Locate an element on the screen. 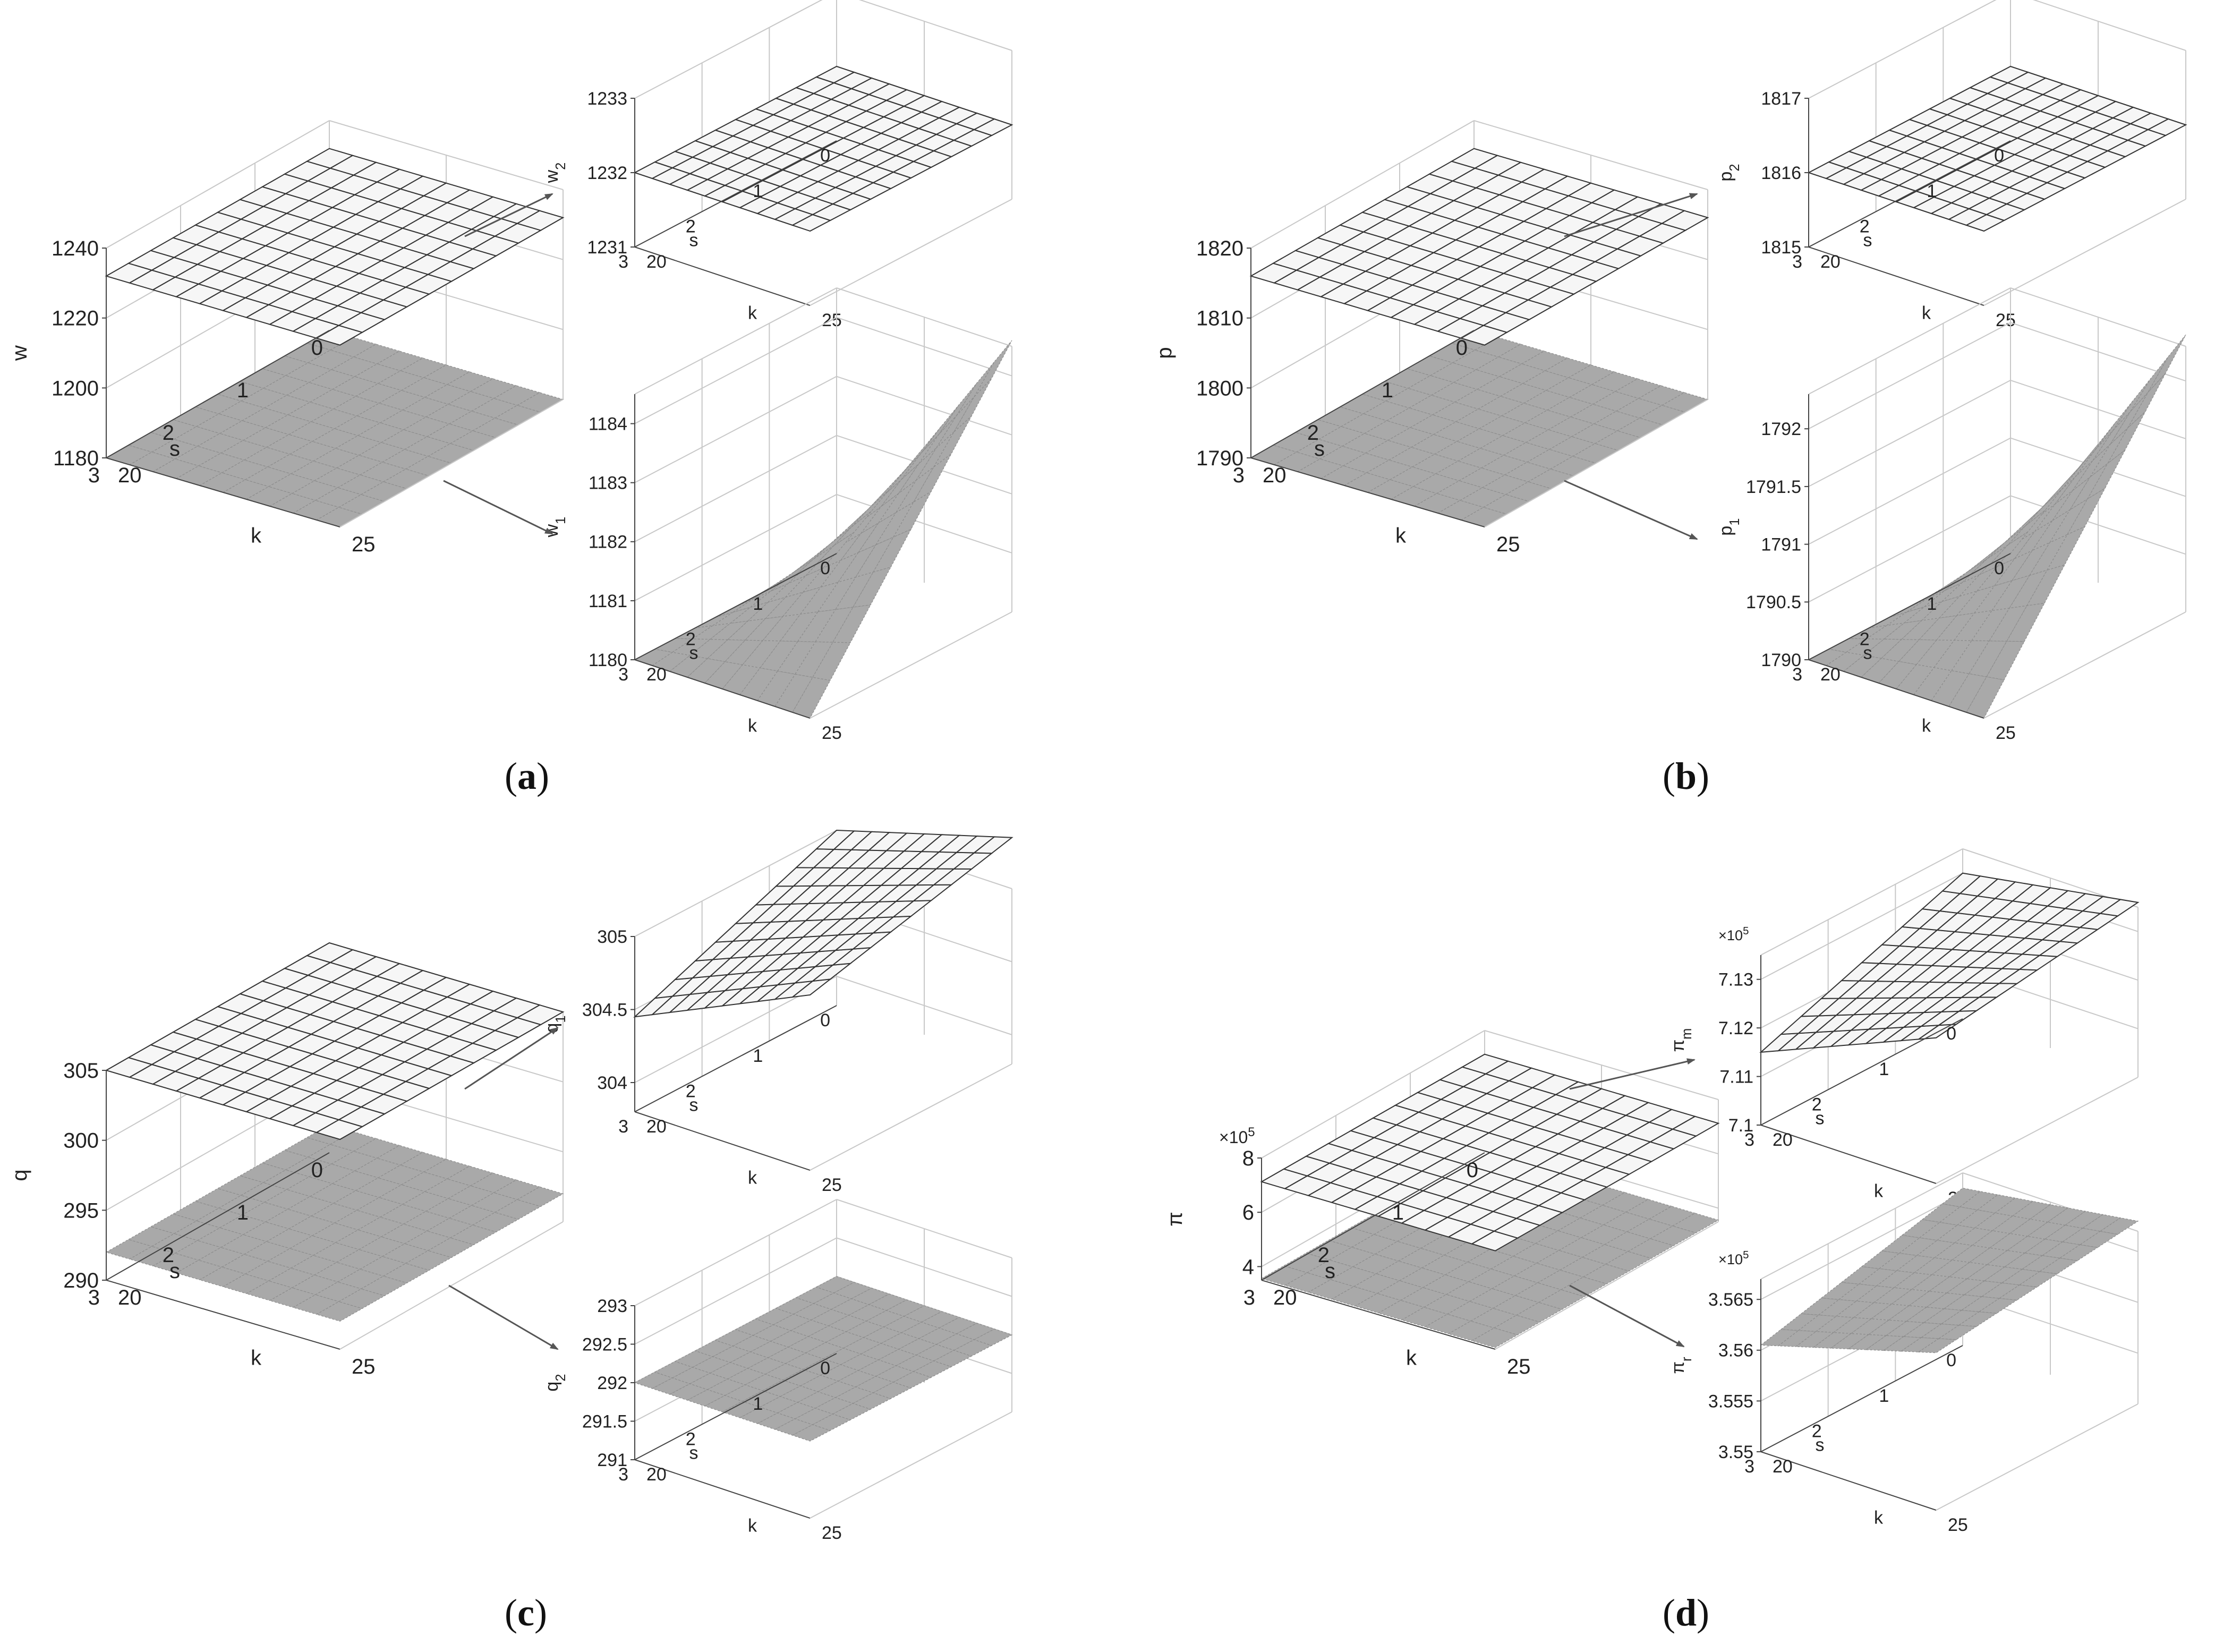 The image size is (2215, 1652). chart-b-main: 1790 1800 1810 1820 3 2 1 0 20 25 s k p is located at coordinates (1431, 338).